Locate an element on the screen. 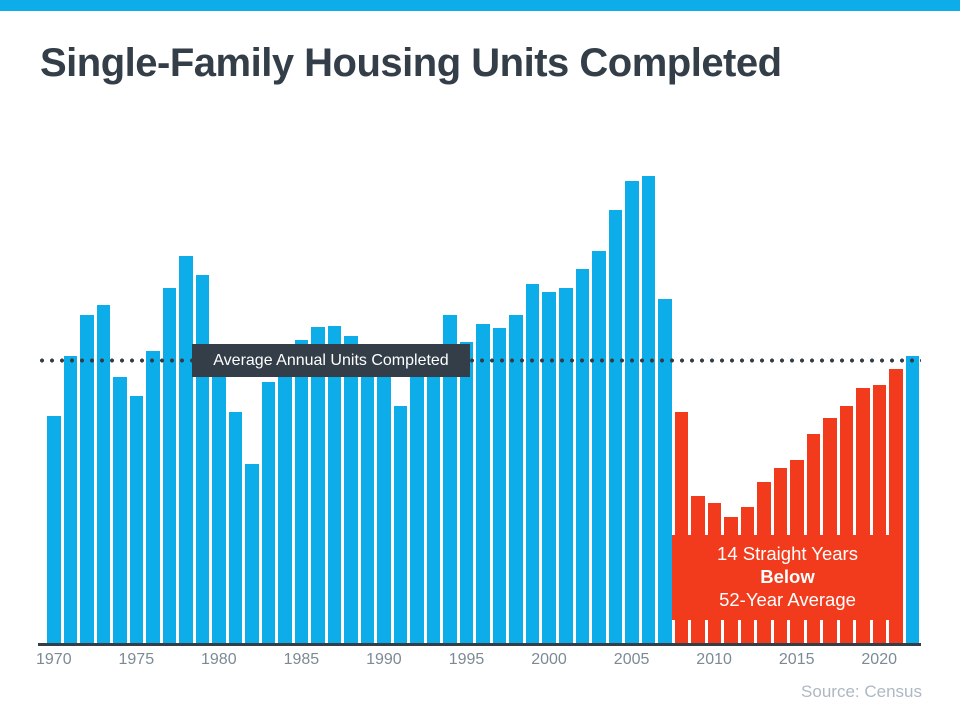  bar-1981 is located at coordinates (235, 527).